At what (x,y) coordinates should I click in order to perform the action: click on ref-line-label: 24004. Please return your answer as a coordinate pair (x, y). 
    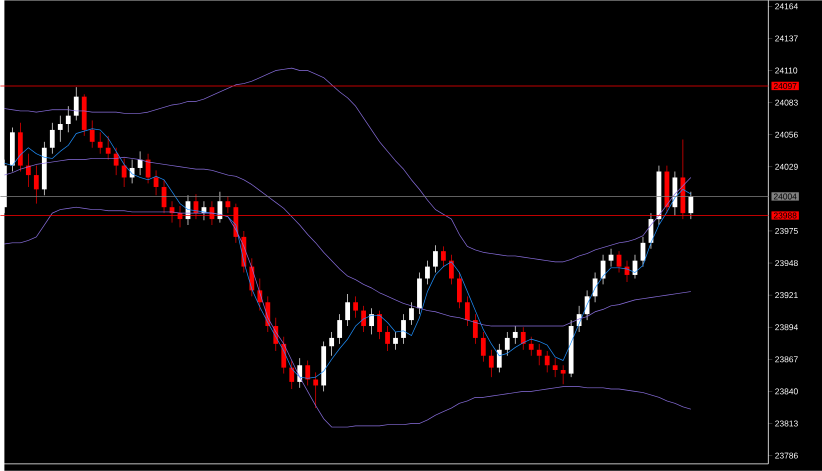
    Looking at the image, I should click on (785, 197).